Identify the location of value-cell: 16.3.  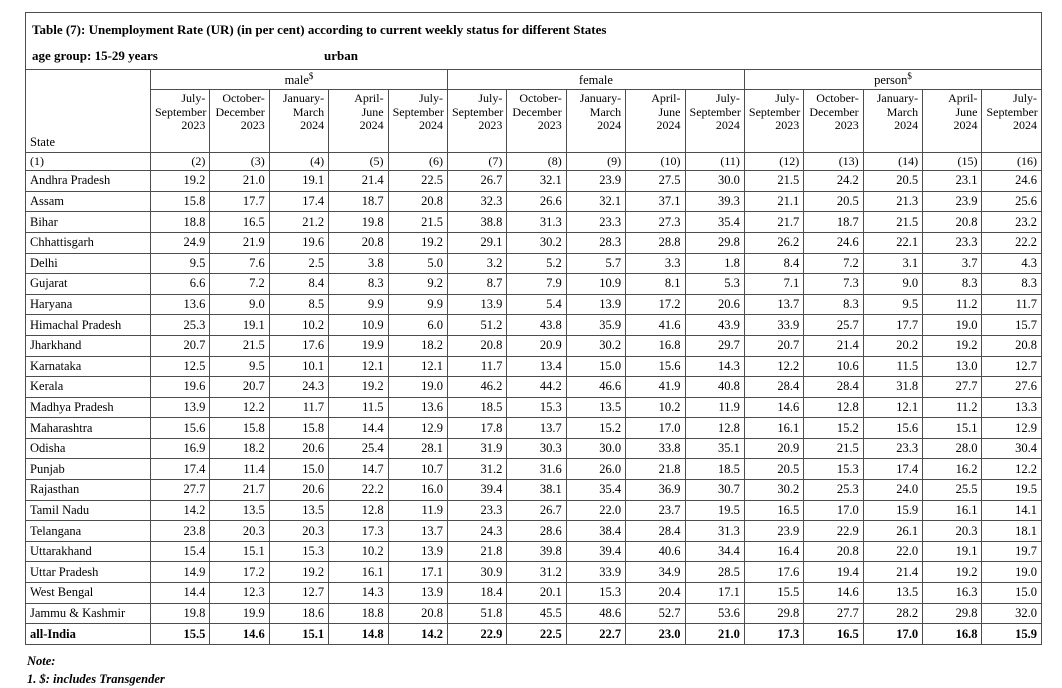
(952, 593).